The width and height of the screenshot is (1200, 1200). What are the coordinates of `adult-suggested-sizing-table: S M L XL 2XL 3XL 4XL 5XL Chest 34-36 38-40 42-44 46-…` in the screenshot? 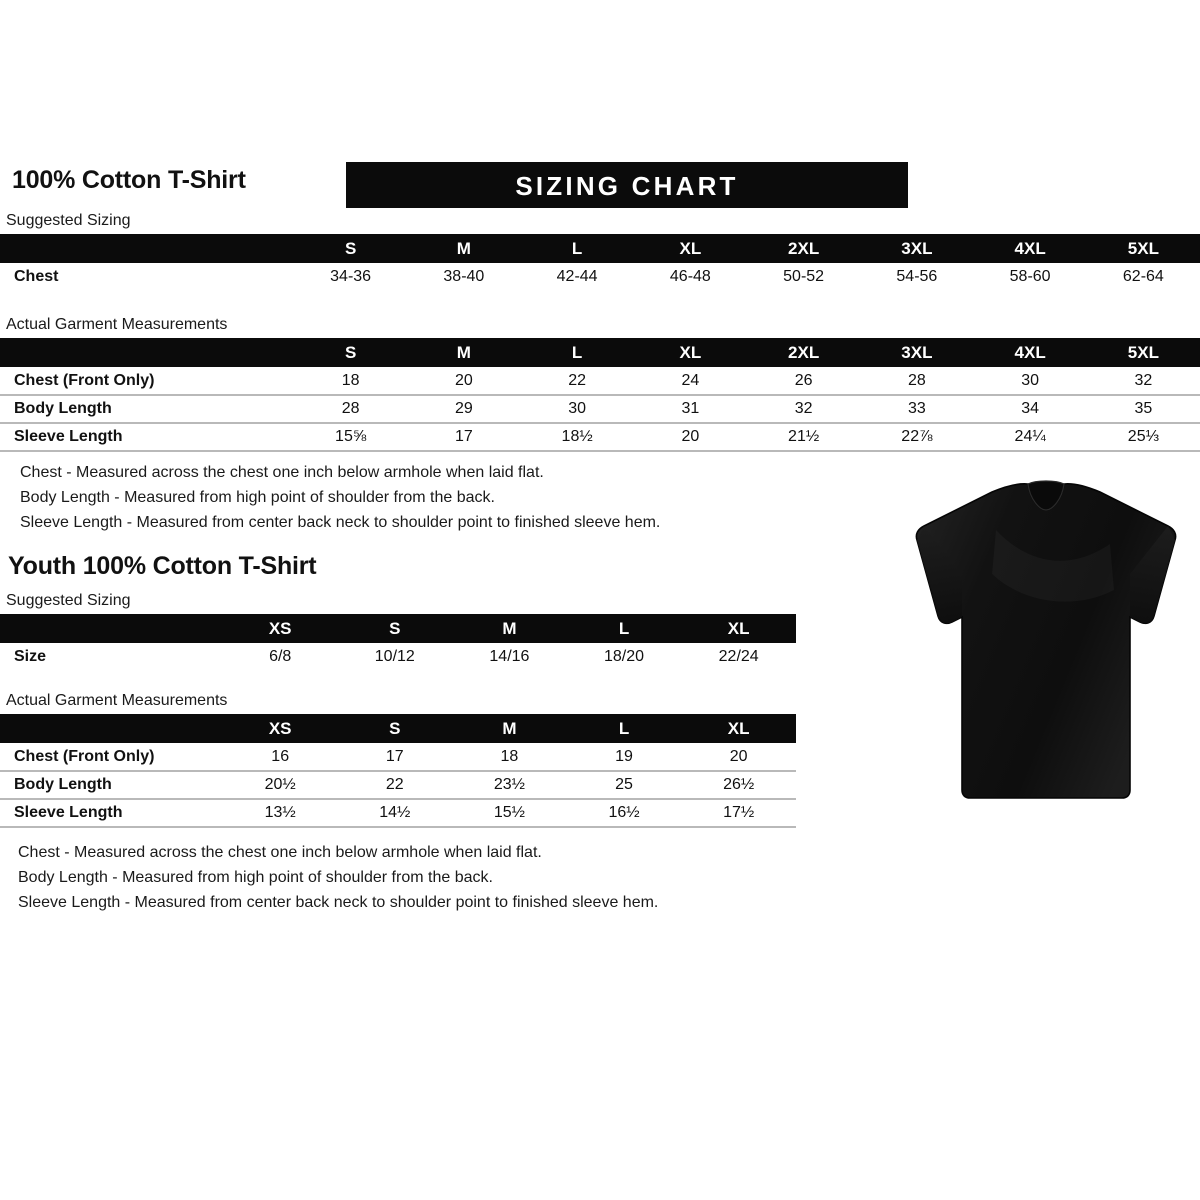 It's located at (600, 262).